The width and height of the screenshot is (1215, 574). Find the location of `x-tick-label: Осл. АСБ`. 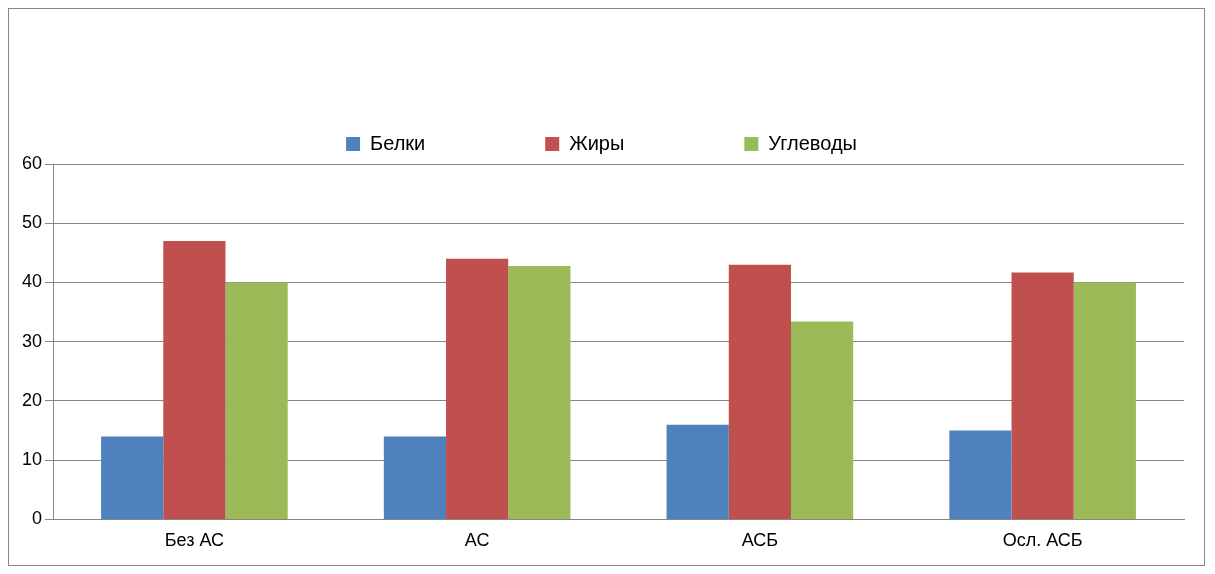

x-tick-label: Осл. АСБ is located at coordinates (1042, 540).